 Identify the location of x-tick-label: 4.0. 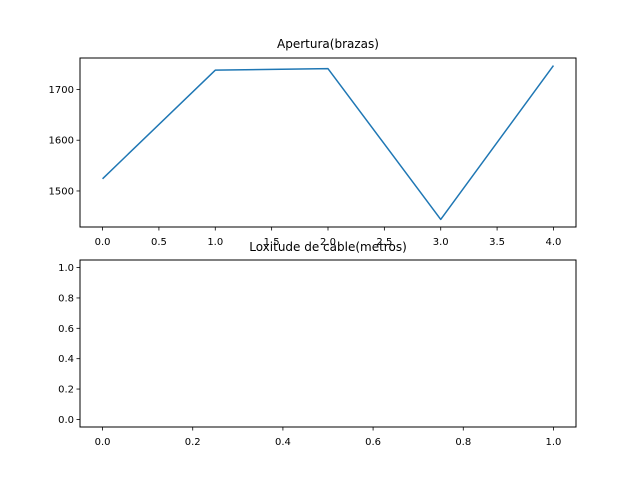
(554, 242).